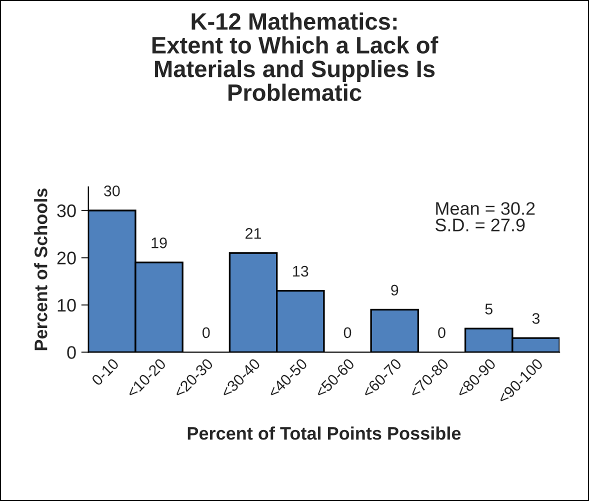 This screenshot has width=589, height=501. Describe the element at coordinates (71, 352) in the screenshot. I see `y-tick-label: 0` at that location.